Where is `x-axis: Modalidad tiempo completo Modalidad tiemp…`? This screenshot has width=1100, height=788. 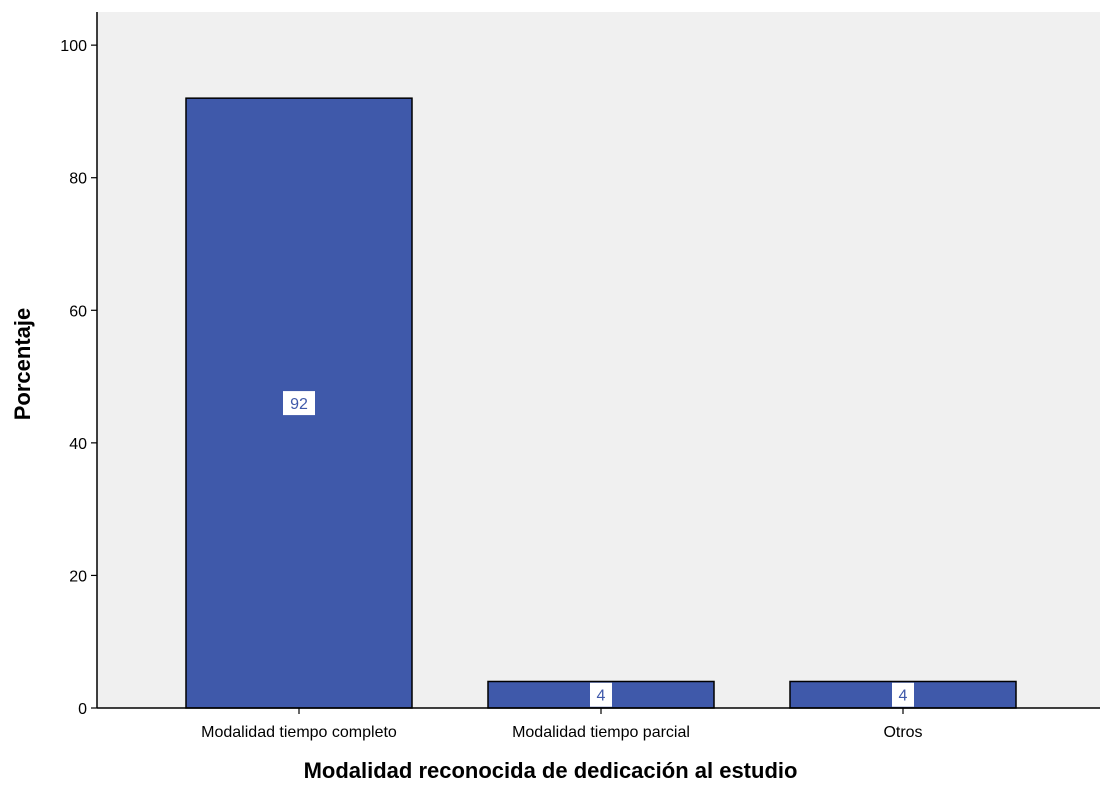 x-axis: Modalidad tiempo completo Modalidad tiemp… is located at coordinates (598, 724).